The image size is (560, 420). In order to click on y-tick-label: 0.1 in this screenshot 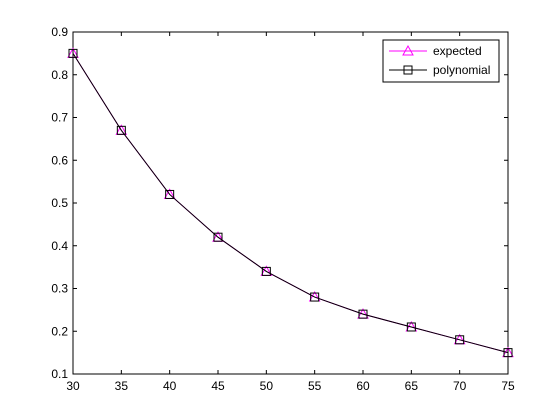, I will do `click(59, 374)`.